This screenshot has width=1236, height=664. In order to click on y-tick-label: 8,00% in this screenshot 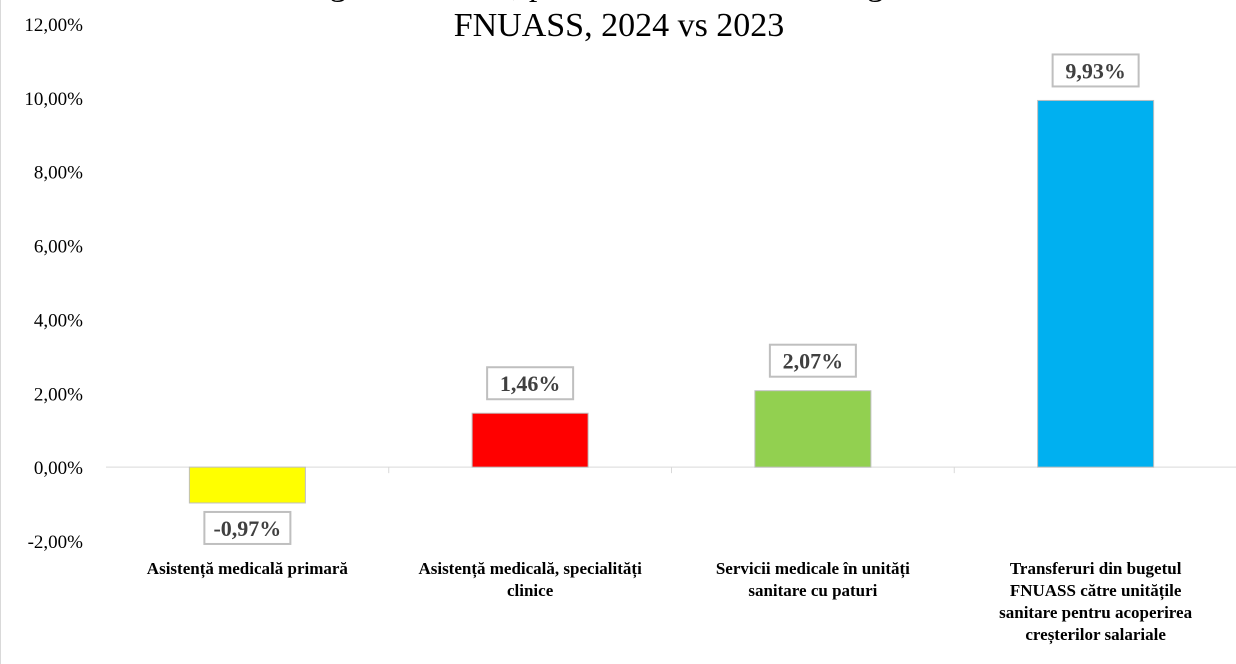, I will do `click(58, 173)`.